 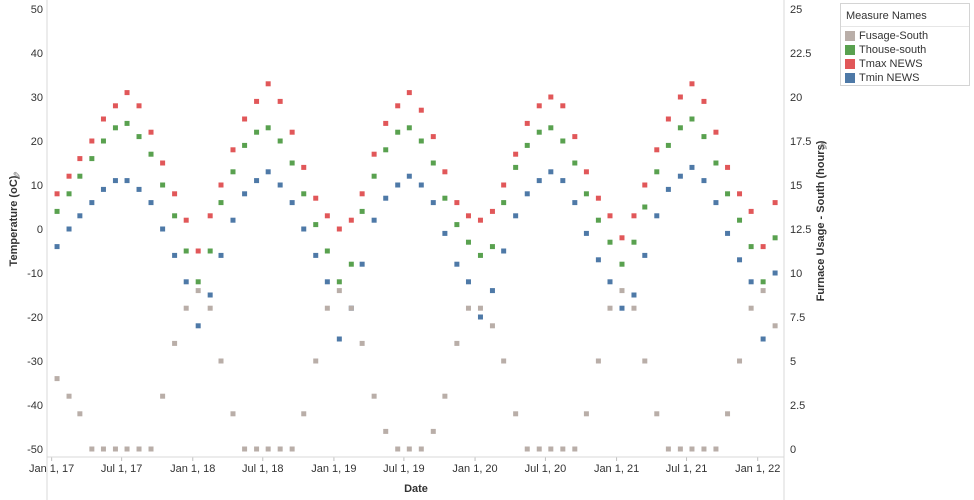 I want to click on legend-item: Tmin NEWS, so click(x=905, y=78).